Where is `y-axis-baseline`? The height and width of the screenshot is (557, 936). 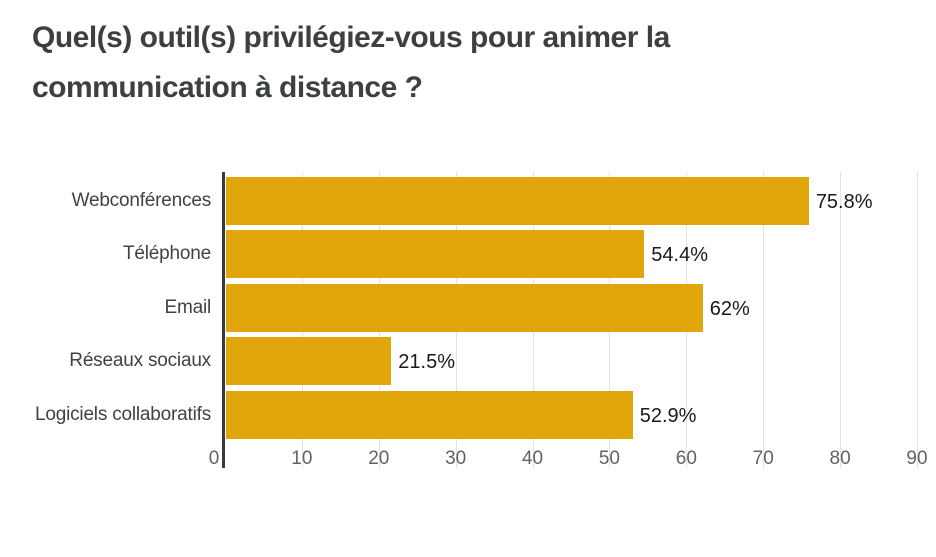
y-axis-baseline is located at coordinates (223, 320).